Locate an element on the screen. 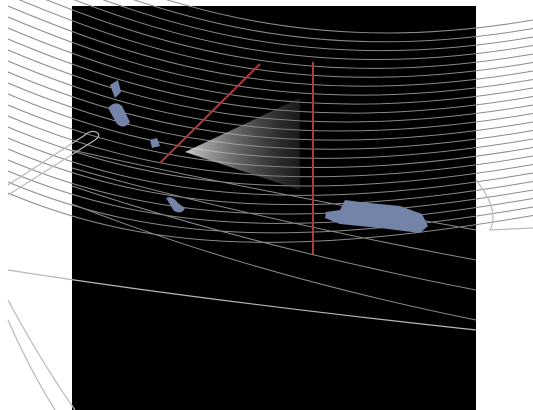  road is located at coordinates (53, 163).